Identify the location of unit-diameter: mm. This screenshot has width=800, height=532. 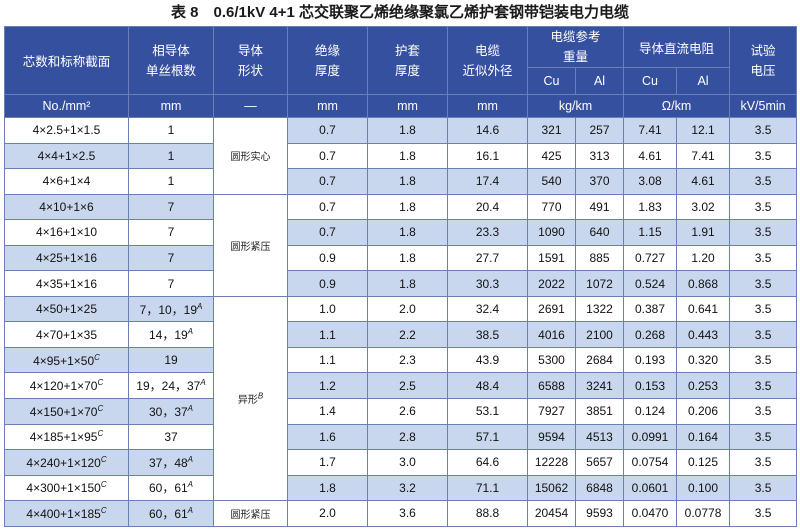
(487, 106).